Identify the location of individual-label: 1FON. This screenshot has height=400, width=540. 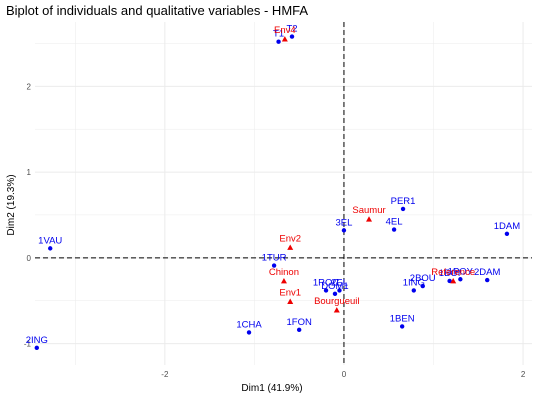
(298, 322).